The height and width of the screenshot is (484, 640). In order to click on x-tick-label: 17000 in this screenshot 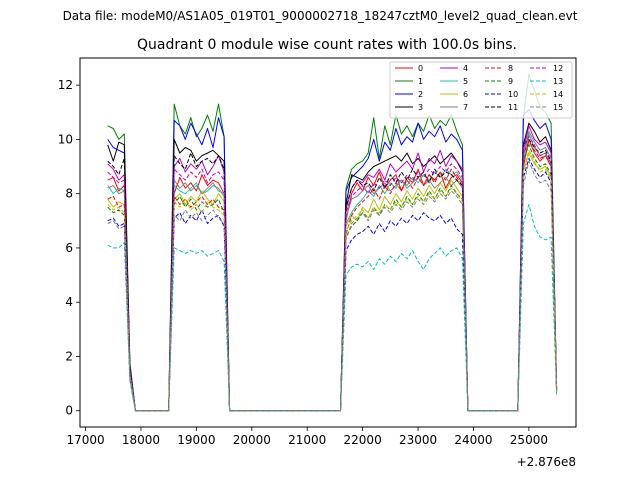, I will do `click(85, 440)`.